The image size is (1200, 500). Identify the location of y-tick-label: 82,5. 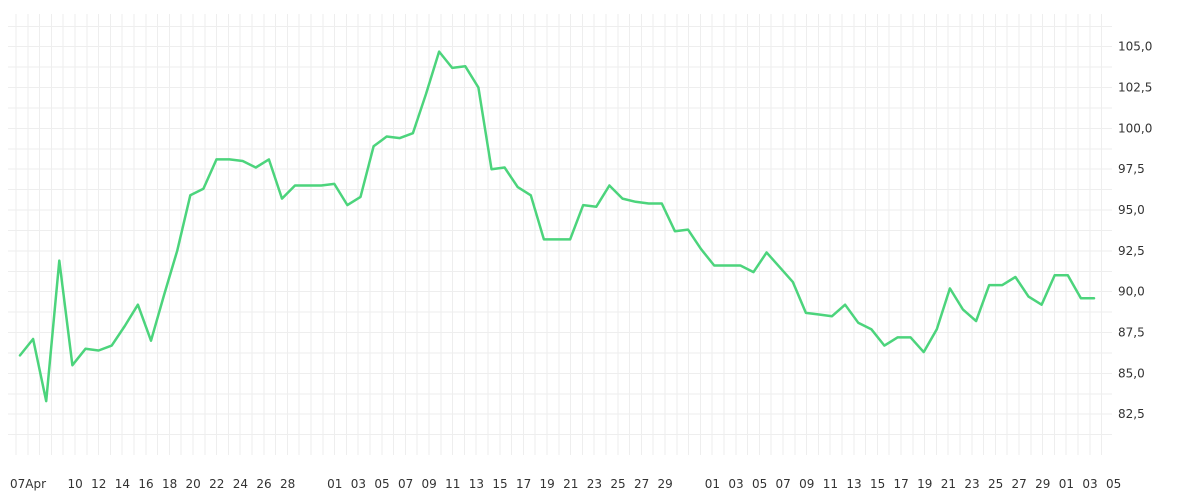
(1131, 414).